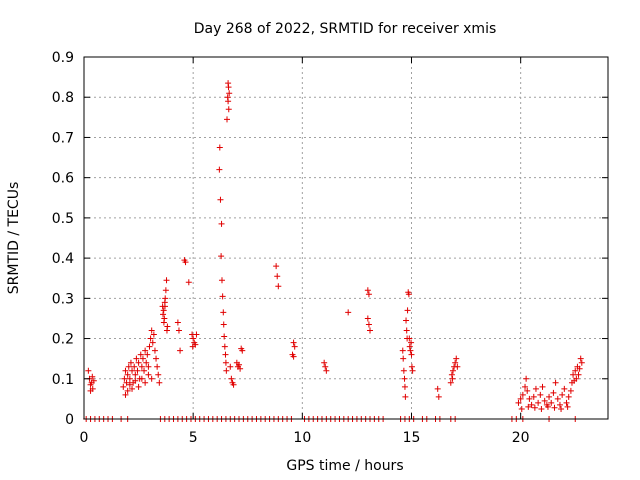  Describe the element at coordinates (63, 340) in the screenshot. I see `y-tick-label: 0.2` at that location.